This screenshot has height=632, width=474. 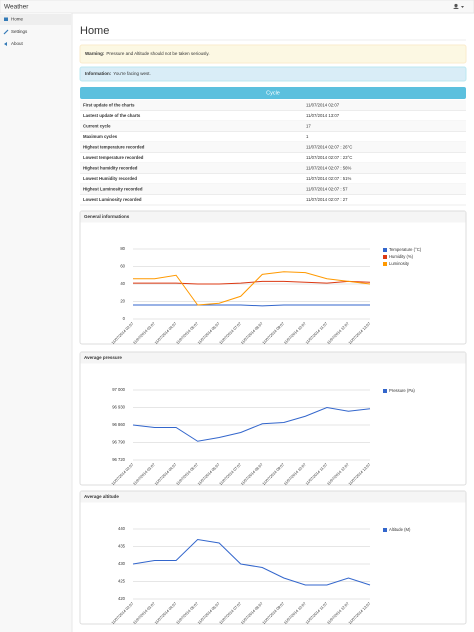 What do you see at coordinates (122, 546) in the screenshot?
I see `y-tick-label: 435` at bounding box center [122, 546].